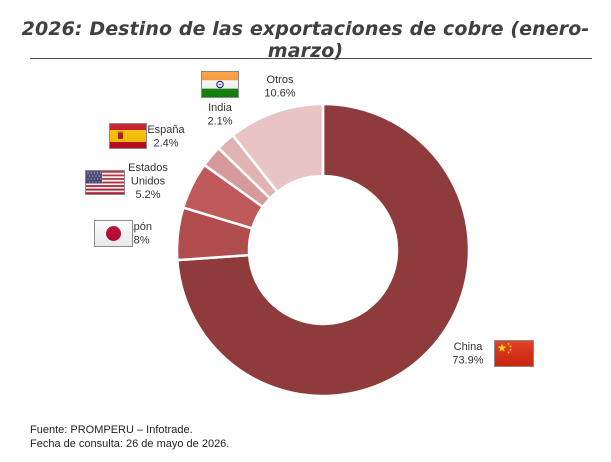 The width and height of the screenshot is (611, 462). I want to click on china-flag-icon, so click(514, 353).